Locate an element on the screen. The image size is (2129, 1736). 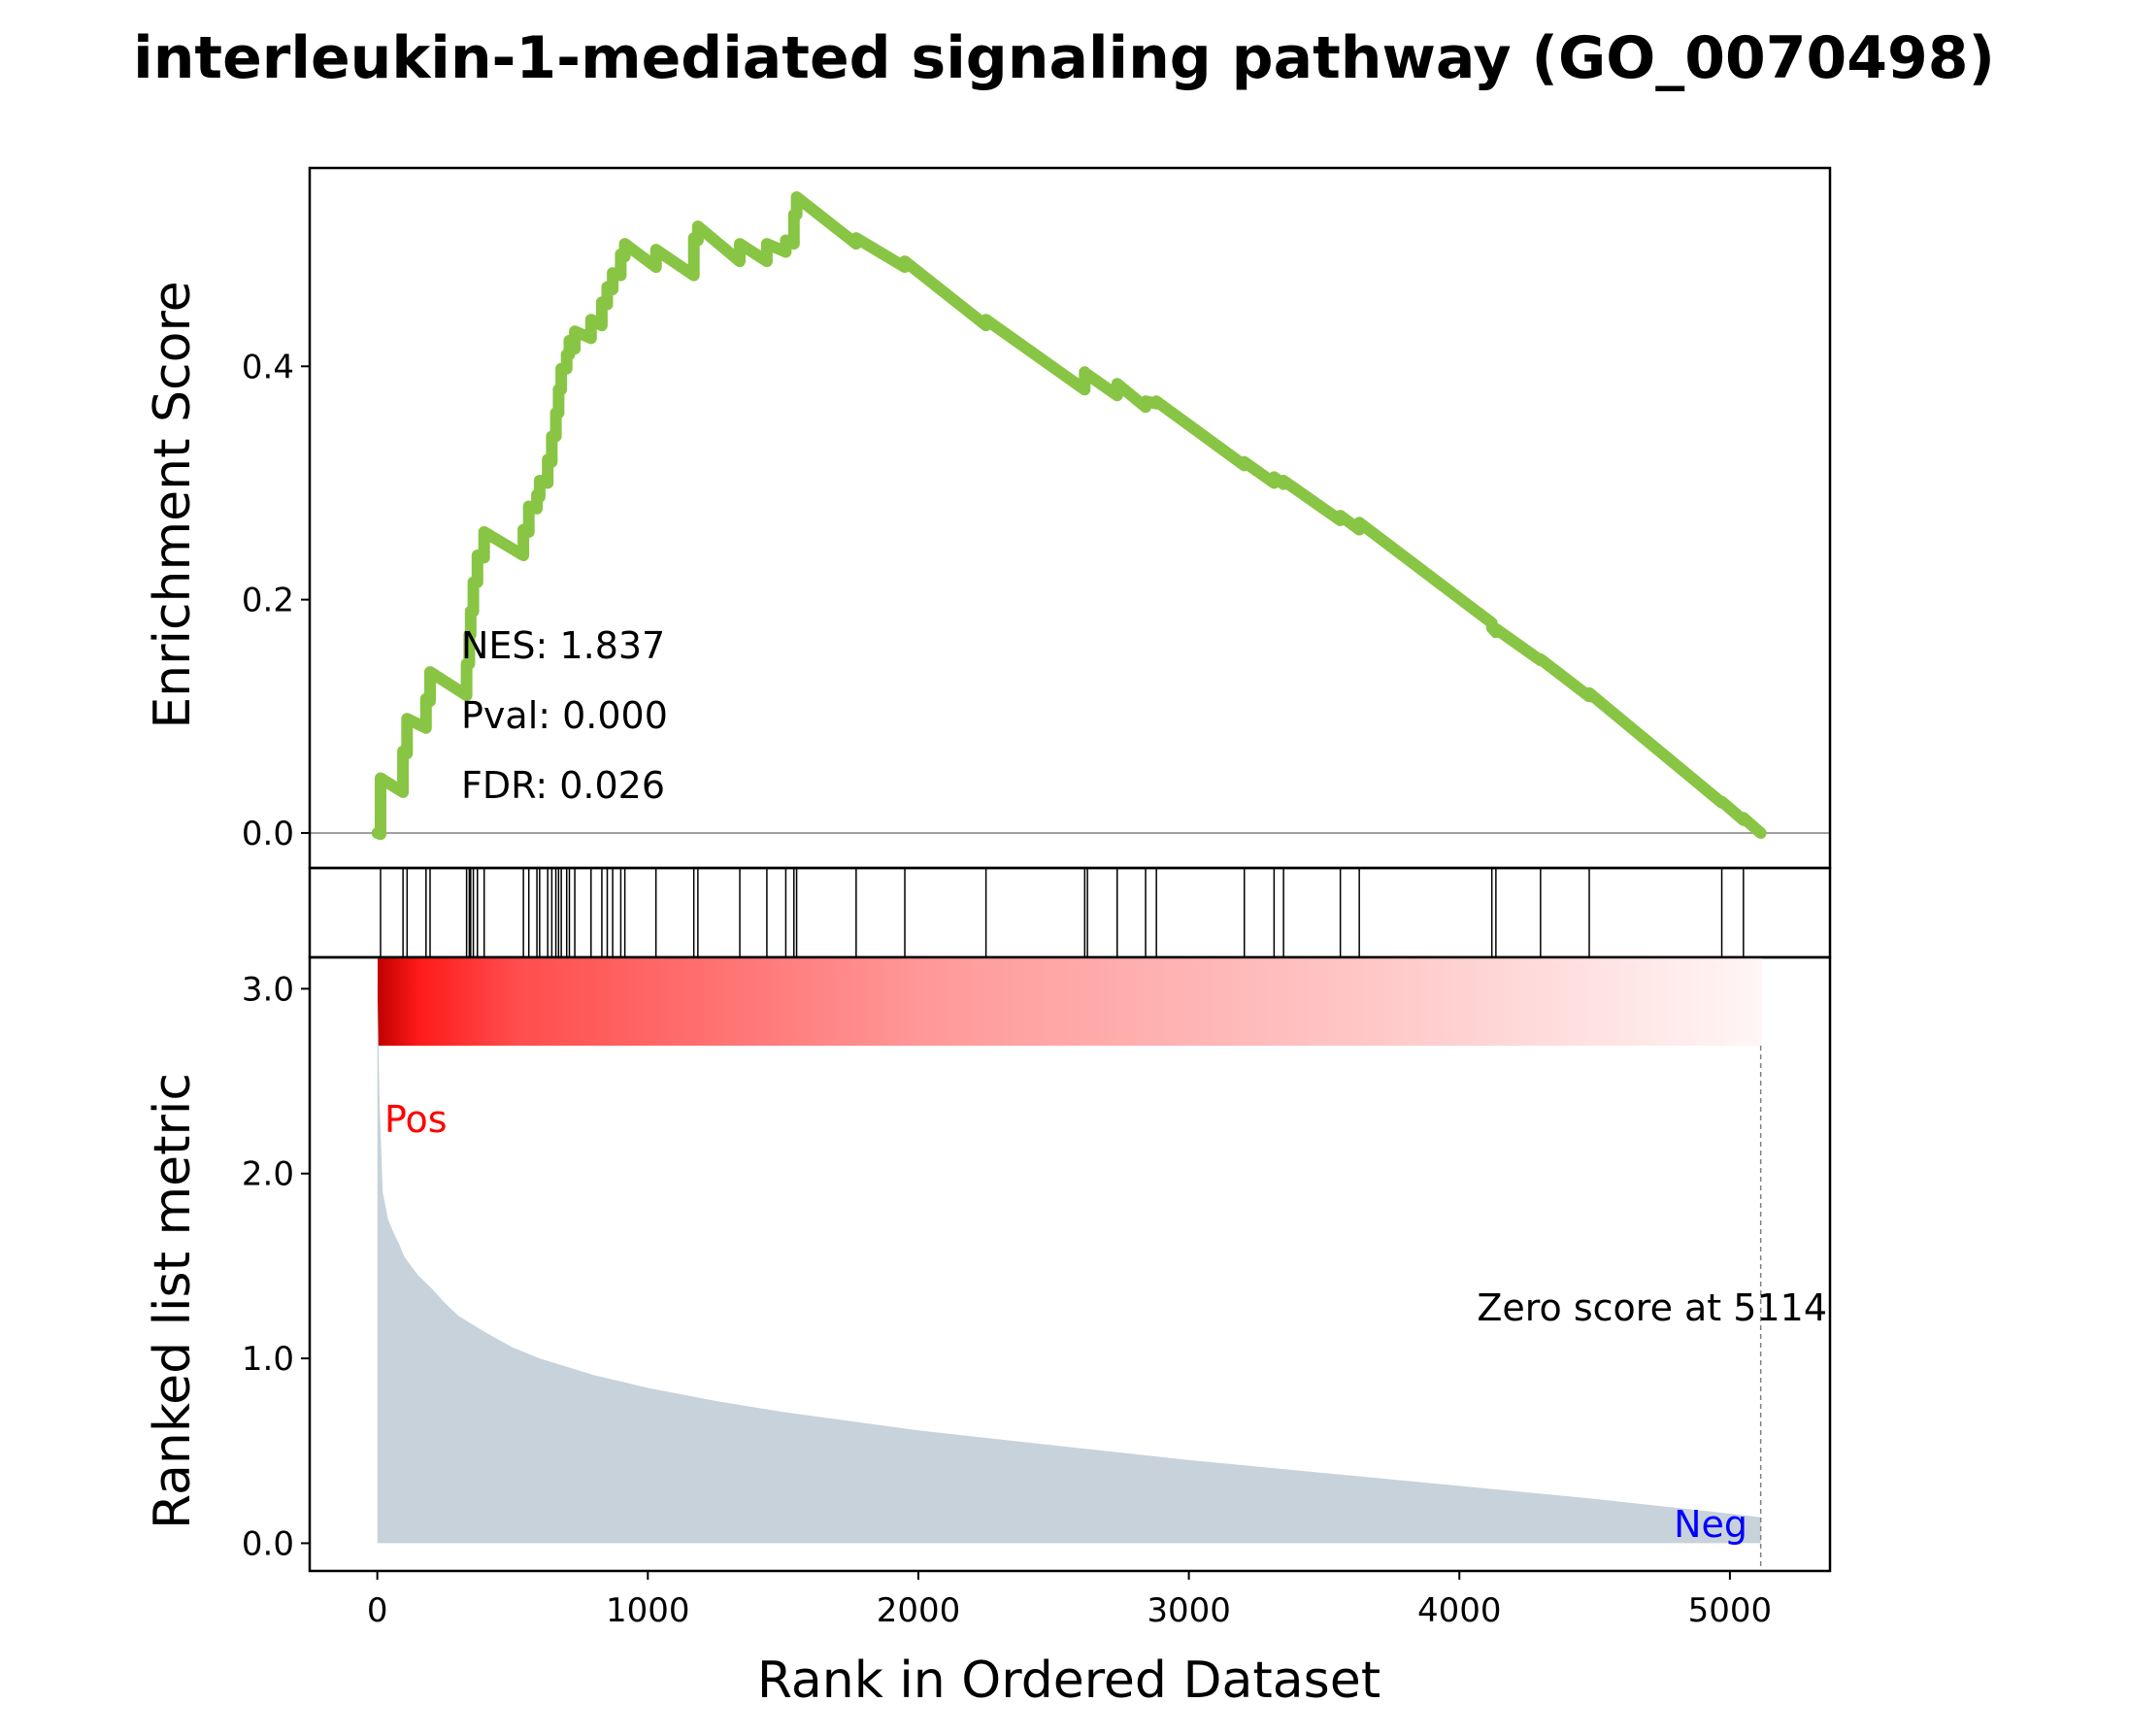
es-y-tick-label: 0.2 is located at coordinates (268, 601).